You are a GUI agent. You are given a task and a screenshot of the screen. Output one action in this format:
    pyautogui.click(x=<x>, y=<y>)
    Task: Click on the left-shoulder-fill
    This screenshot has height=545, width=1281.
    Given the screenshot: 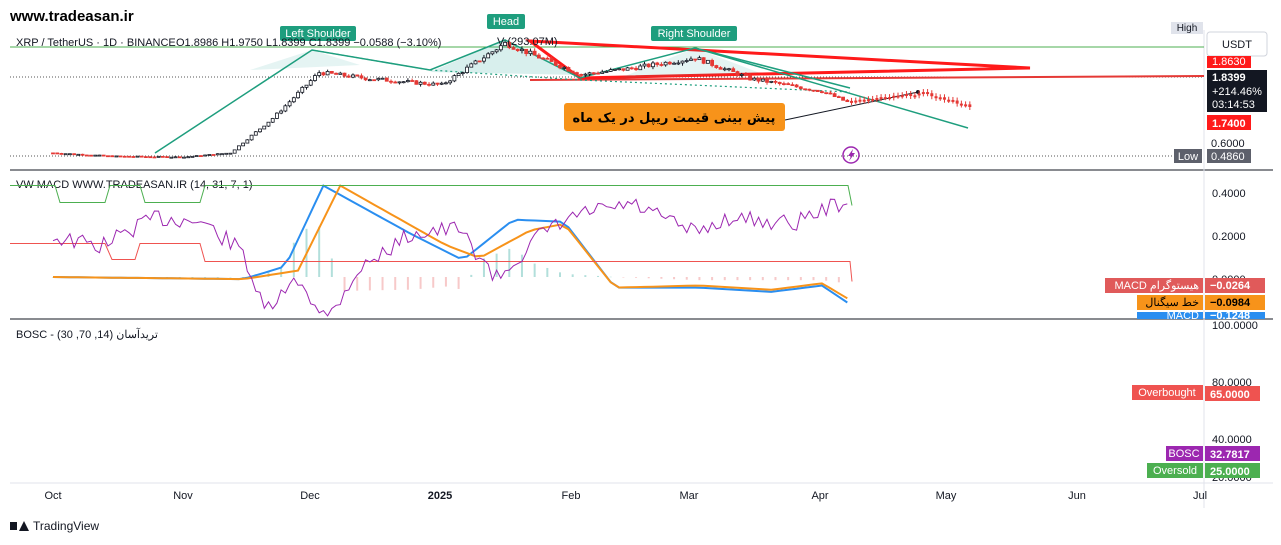 What is the action you would take?
    pyautogui.click(x=305, y=60)
    